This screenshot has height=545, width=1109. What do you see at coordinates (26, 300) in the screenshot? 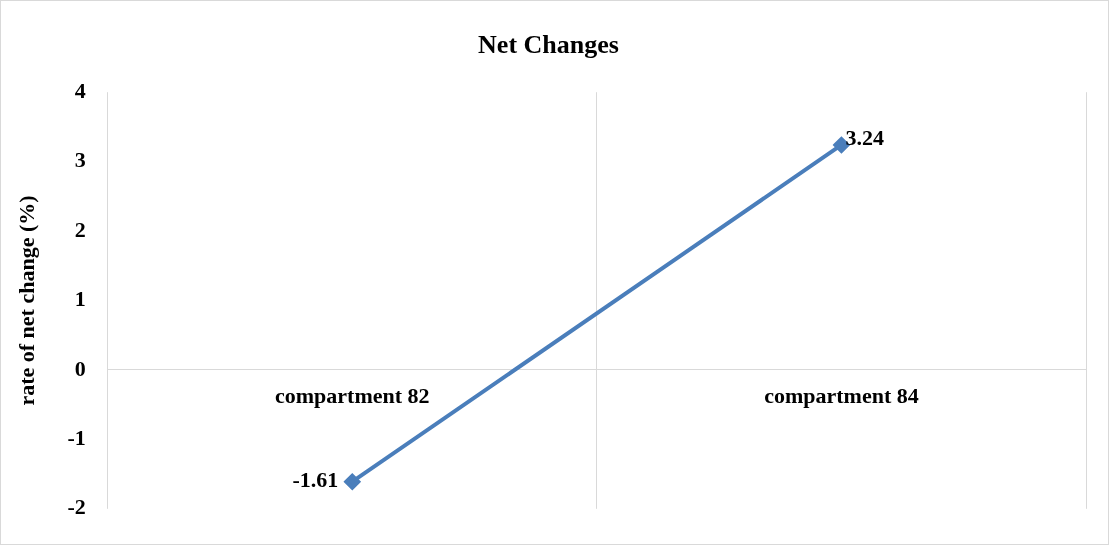
I see `y-axis-title: rate of net change (%)` at bounding box center [26, 300].